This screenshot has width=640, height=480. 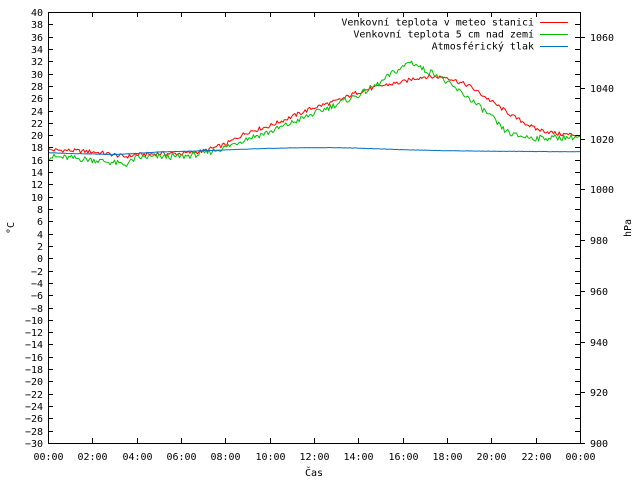 I want to click on y2-axis-label: hPa, so click(x=628, y=228).